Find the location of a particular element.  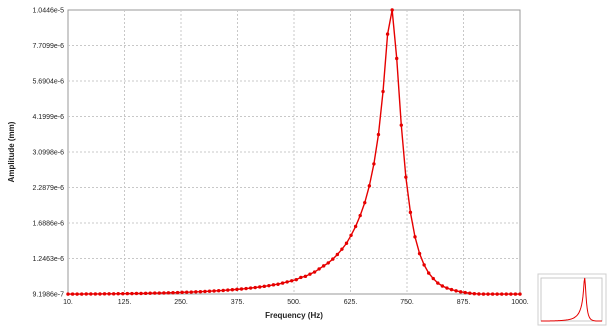

x-axis-title: Frequency (Hz) is located at coordinates (294, 315).